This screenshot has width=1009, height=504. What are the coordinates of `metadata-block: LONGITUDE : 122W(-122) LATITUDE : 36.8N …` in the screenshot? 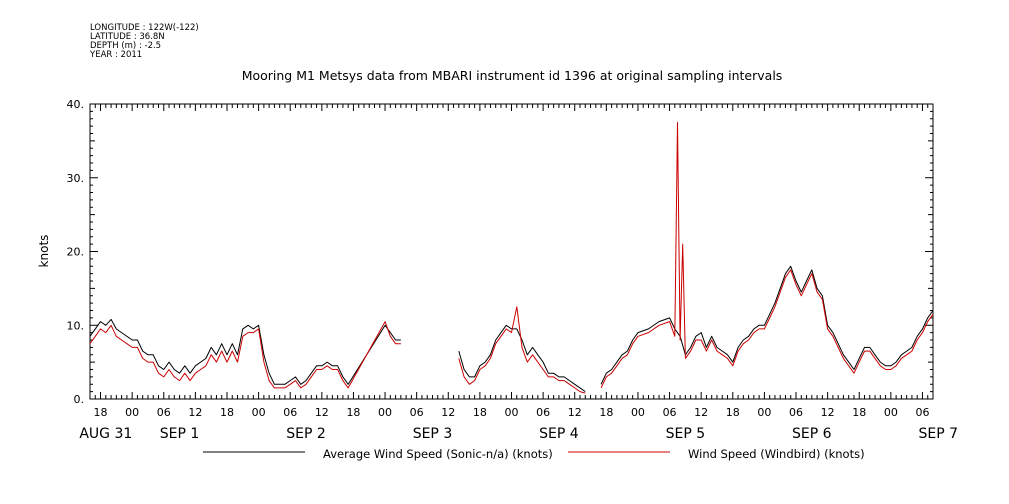 It's located at (144, 41).